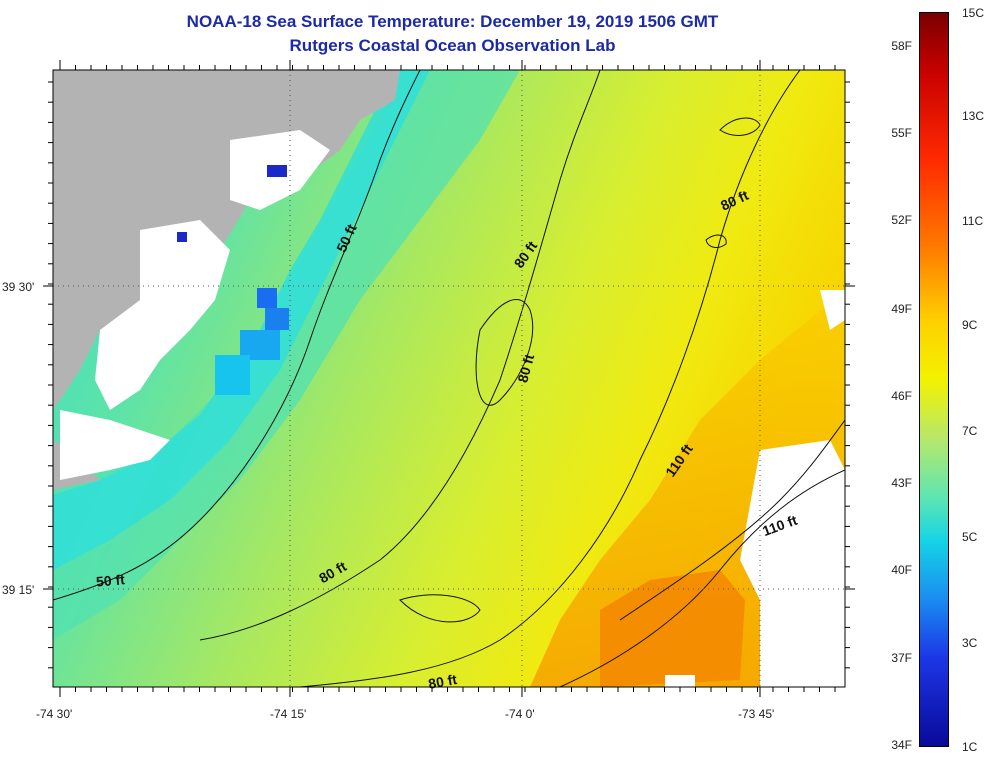 This screenshot has width=992, height=761. I want to click on colorbar-c-label: 13C, so click(973, 116).